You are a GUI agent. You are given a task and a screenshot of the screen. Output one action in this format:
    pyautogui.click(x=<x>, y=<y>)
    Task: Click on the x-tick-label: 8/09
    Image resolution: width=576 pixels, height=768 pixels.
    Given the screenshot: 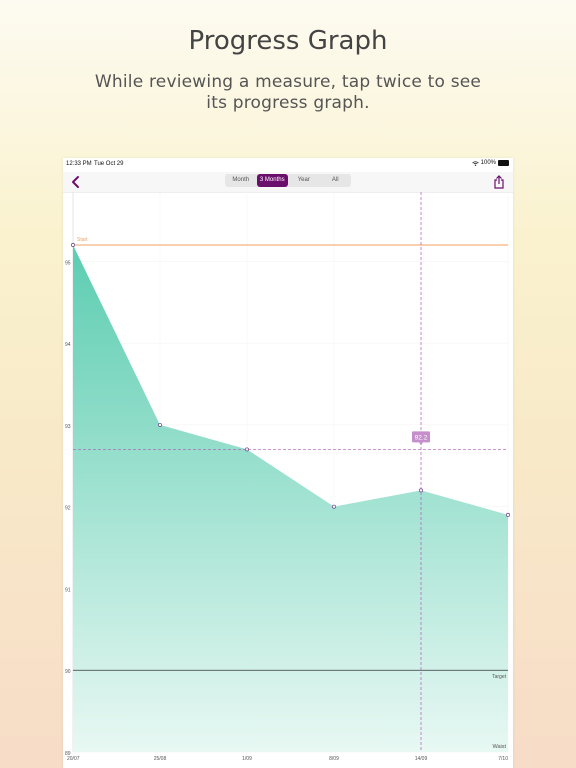 What is the action you would take?
    pyautogui.click(x=334, y=759)
    